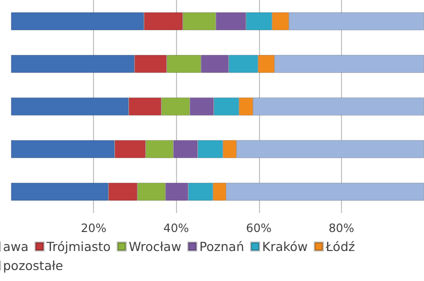 This screenshot has width=424, height=281. I want to click on legend-label: Trójmiasto, so click(78, 246).